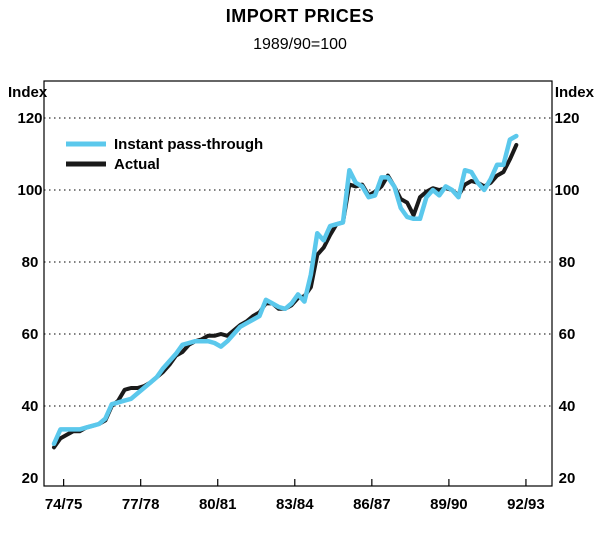 The width and height of the screenshot is (600, 533). What do you see at coordinates (28, 92) in the screenshot?
I see `y-axis-label-left: Index` at bounding box center [28, 92].